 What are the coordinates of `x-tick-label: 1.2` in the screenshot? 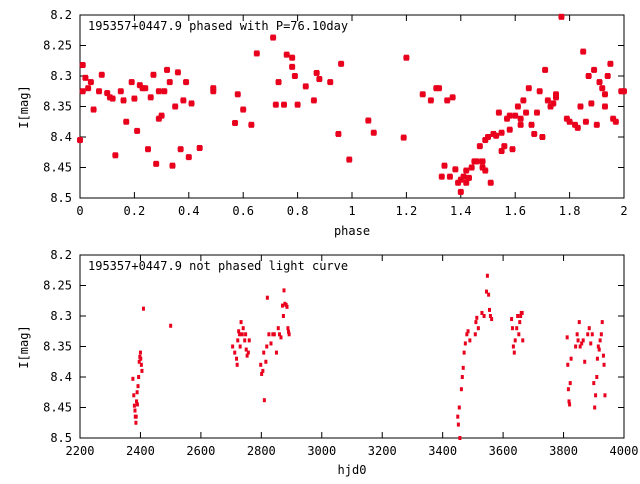 It's located at (407, 211).